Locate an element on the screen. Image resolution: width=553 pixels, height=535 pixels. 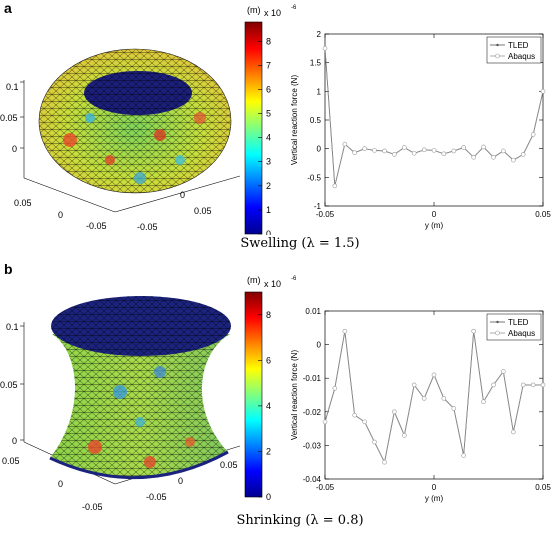
panel-a-torus-surface is located at coordinates (135, 121).